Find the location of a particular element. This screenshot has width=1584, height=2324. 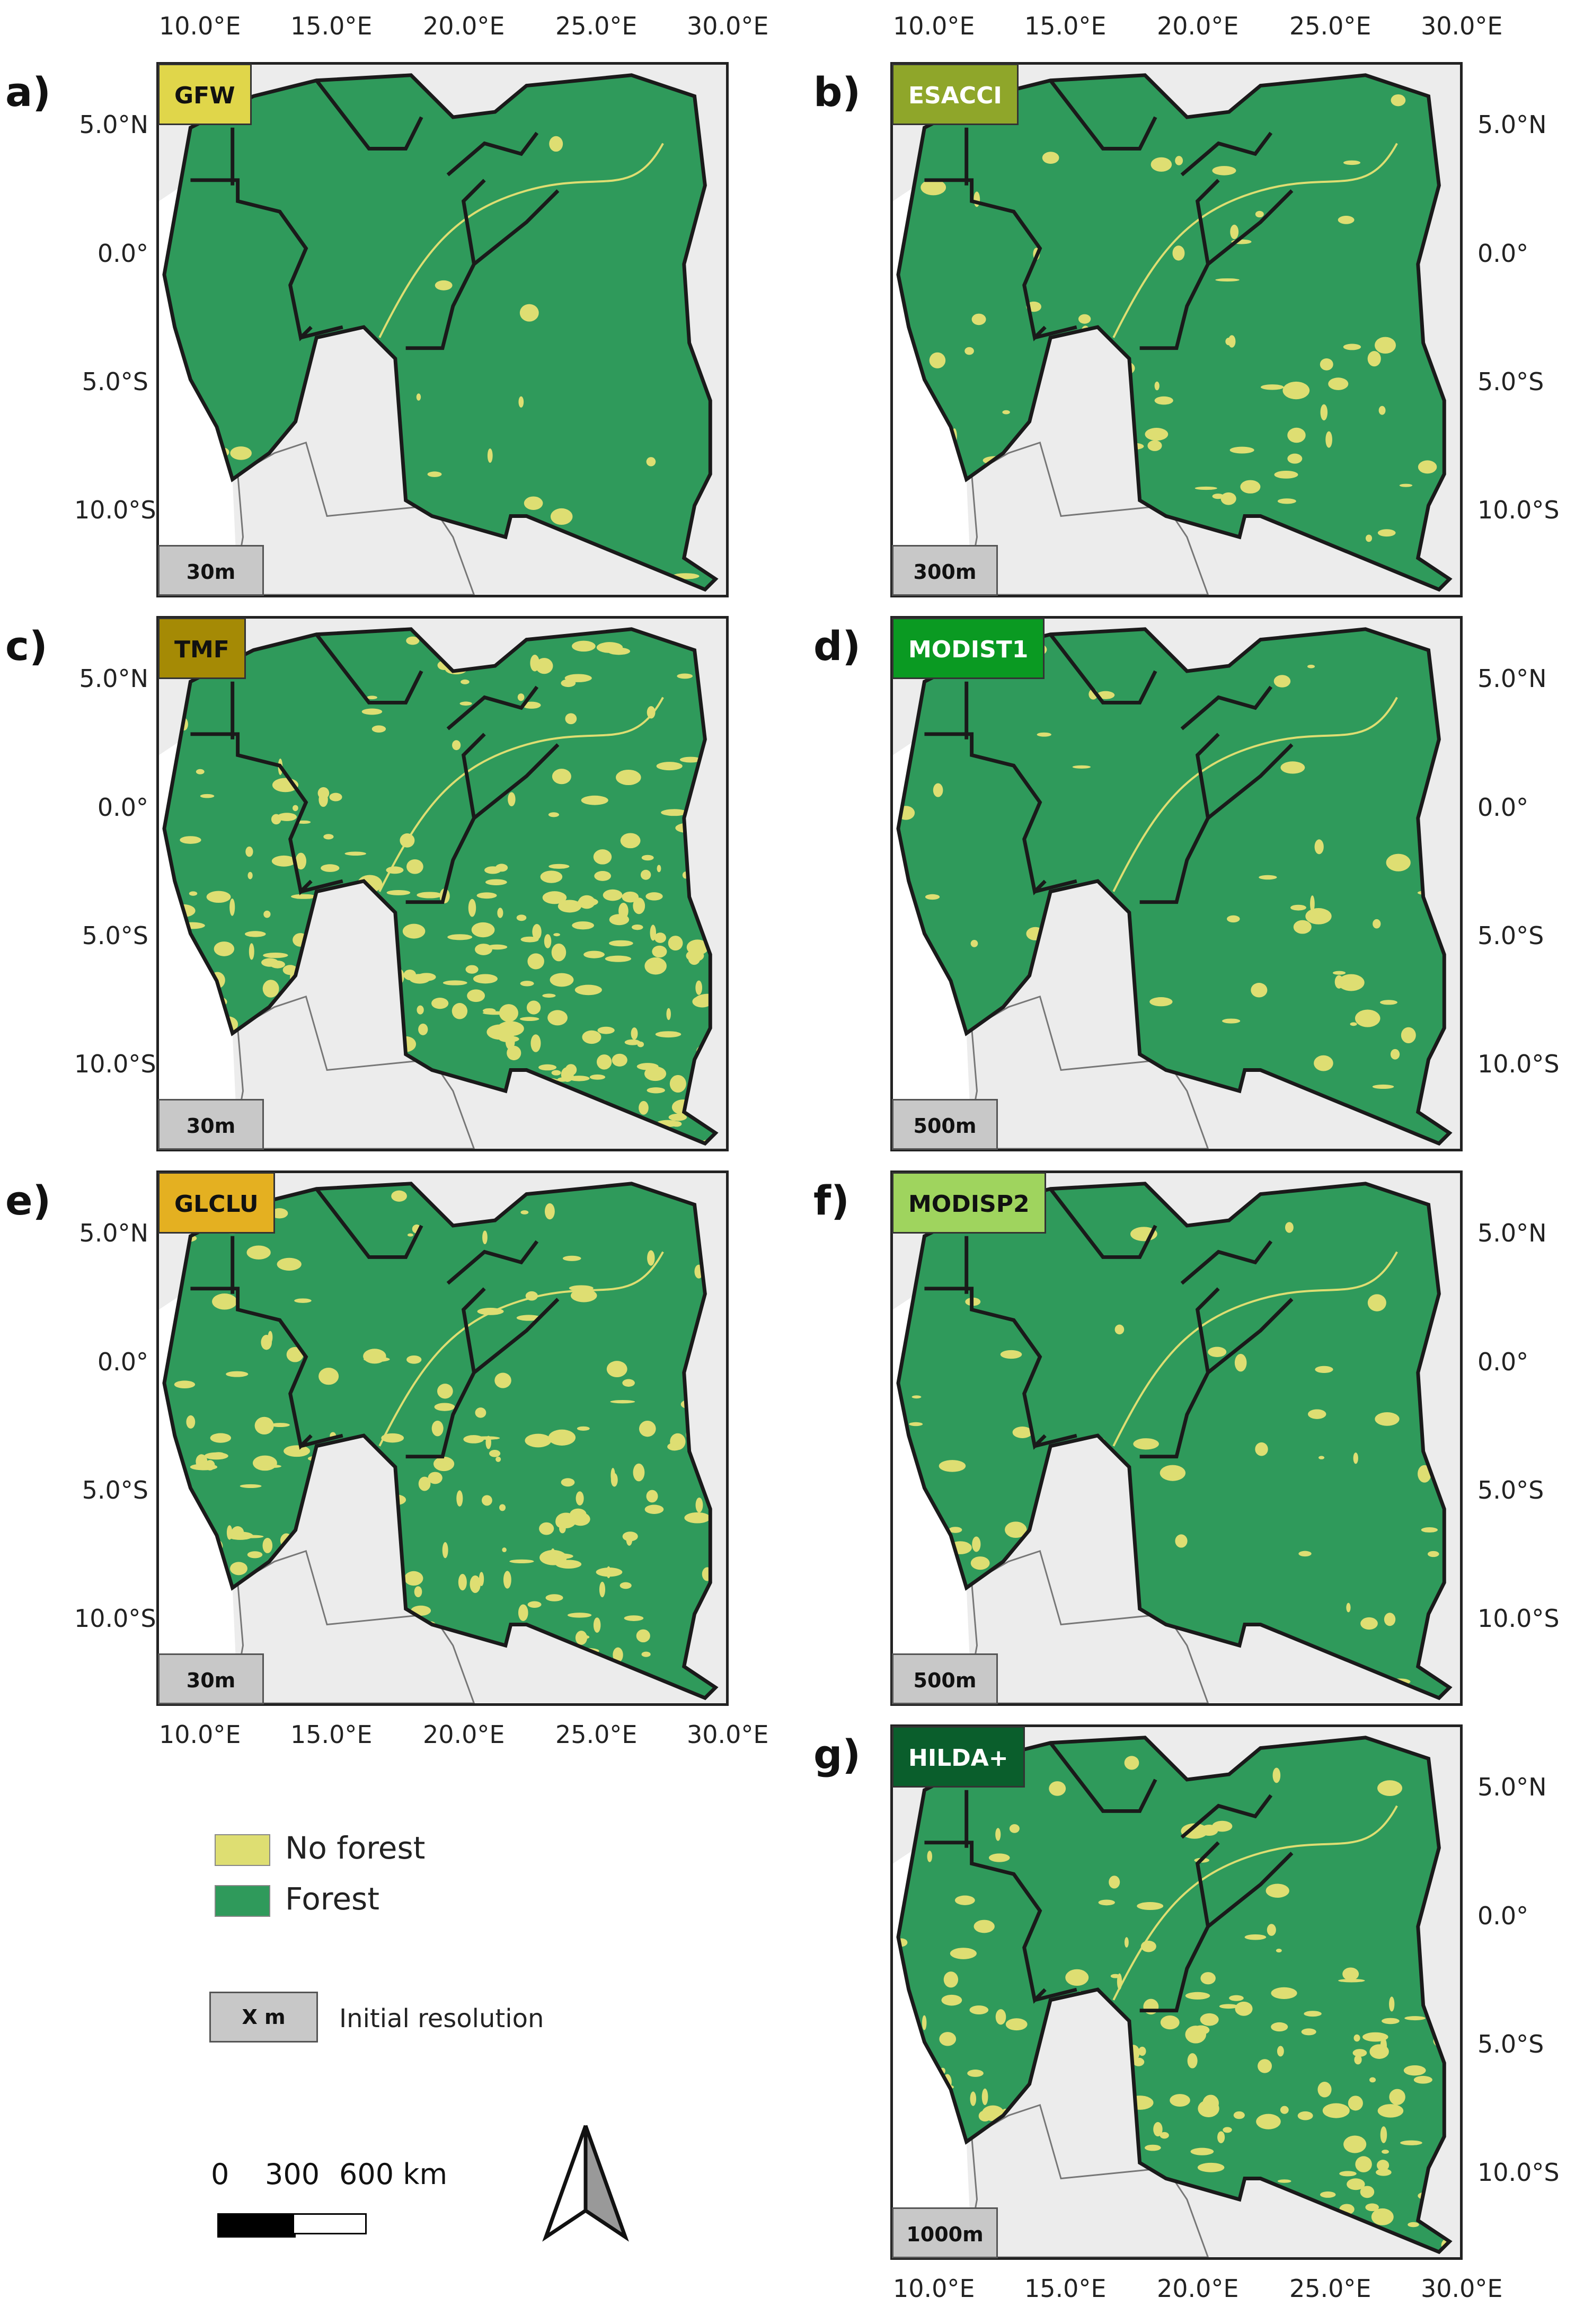

panel-letter: g) is located at coordinates (837, 1754).